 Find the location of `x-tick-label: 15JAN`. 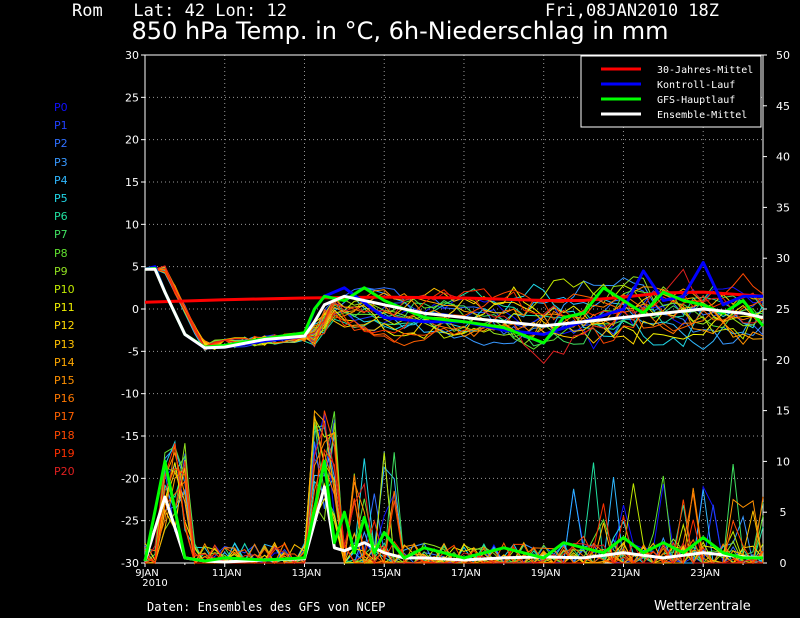

x-tick-label: 15JAN is located at coordinates (386, 573).